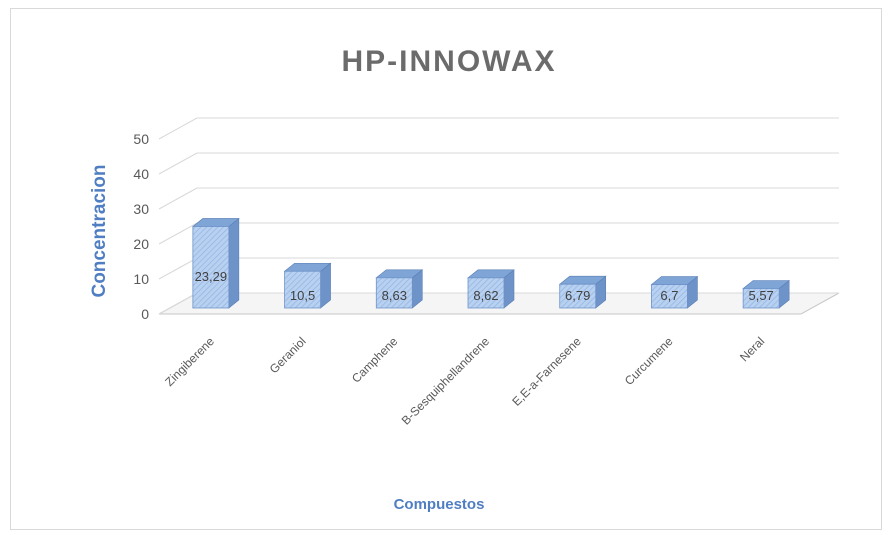  I want to click on y-tick-label: 0, so click(145, 314).